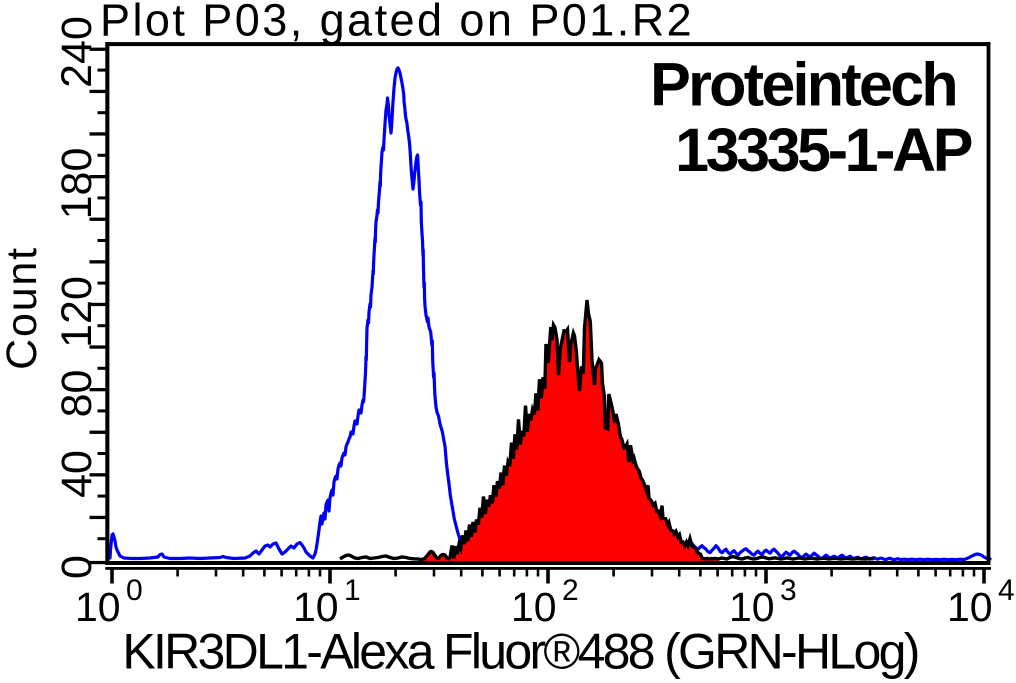  Describe the element at coordinates (823, 150) in the screenshot. I see `svg-text: 13335-1-AP` at that location.